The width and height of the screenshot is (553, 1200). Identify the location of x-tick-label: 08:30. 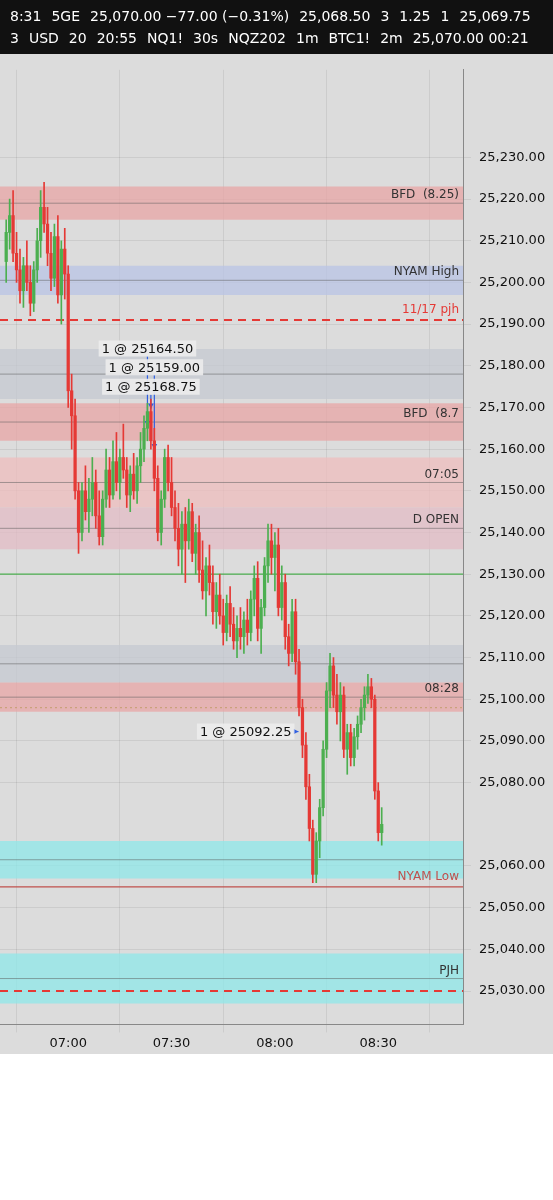
(378, 1042).